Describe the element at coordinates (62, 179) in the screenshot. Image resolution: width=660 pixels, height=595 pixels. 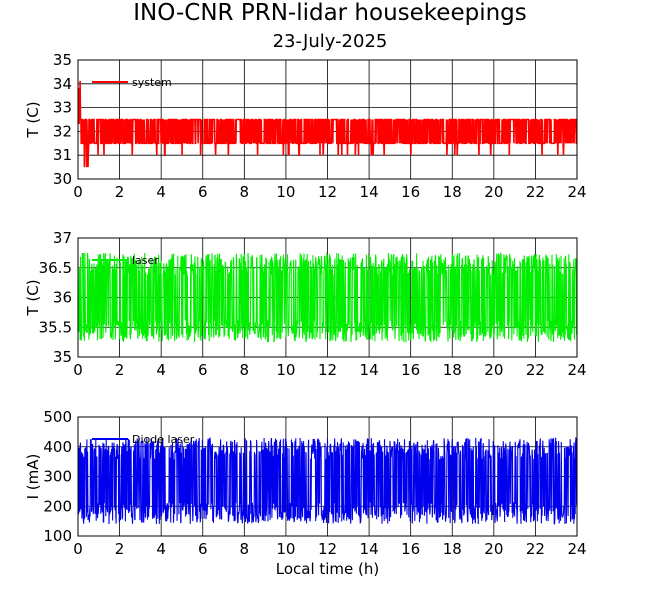
I see `y-tick-label: 30` at that location.